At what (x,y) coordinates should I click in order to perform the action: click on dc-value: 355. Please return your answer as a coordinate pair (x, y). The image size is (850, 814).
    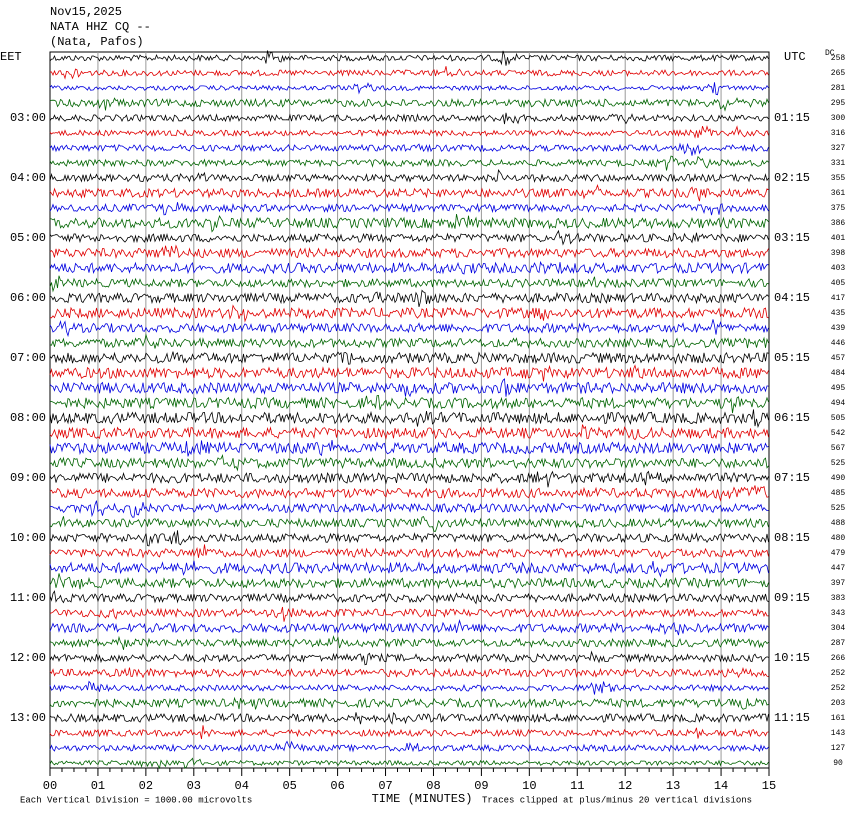
    Looking at the image, I should click on (838, 178).